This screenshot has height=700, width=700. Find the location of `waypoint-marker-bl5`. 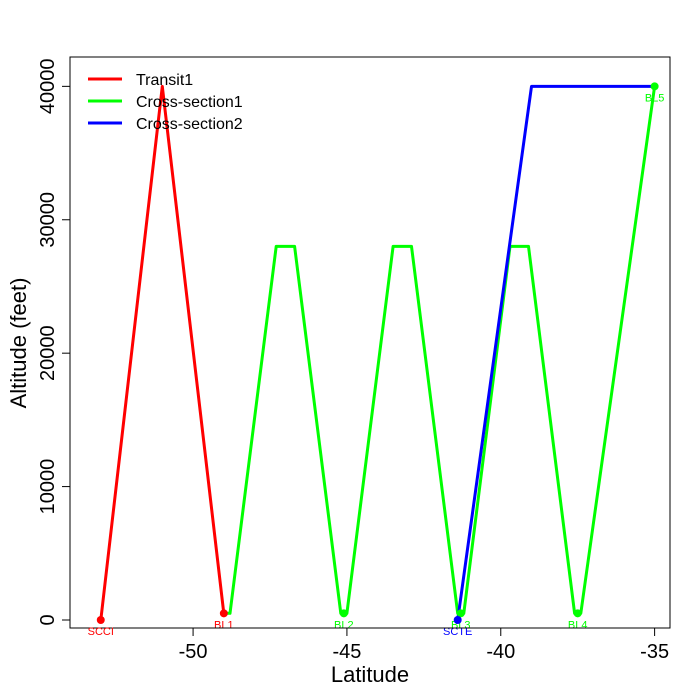

waypoint-marker-bl5 is located at coordinates (654, 86).